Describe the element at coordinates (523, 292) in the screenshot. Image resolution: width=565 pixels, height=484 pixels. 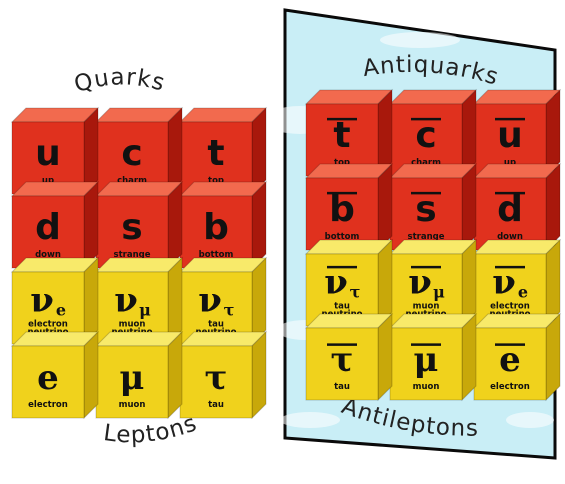
I see `antilepton-subscript: e` at that location.